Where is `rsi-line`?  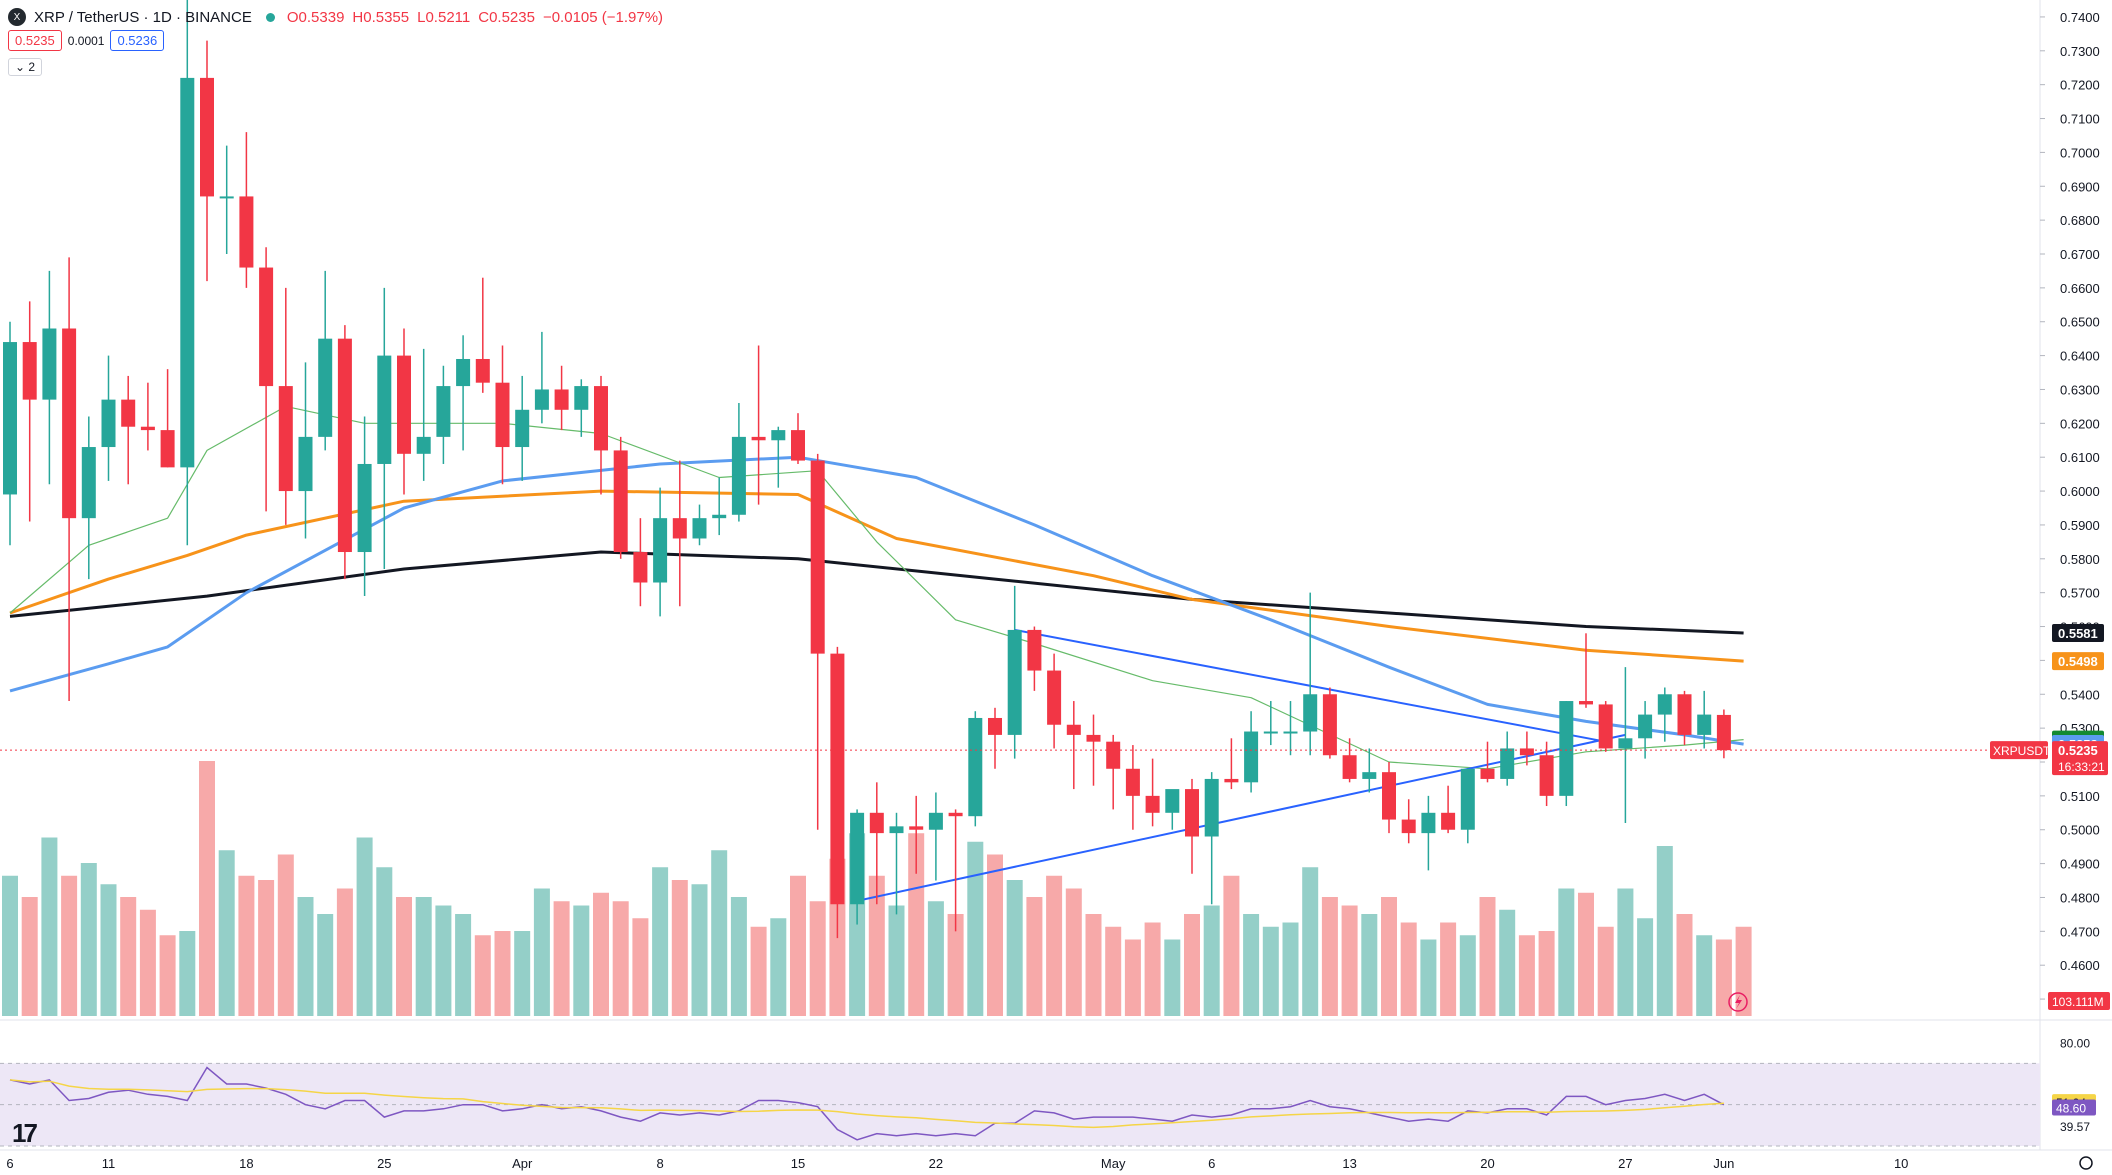 rsi-line is located at coordinates (867, 1103).